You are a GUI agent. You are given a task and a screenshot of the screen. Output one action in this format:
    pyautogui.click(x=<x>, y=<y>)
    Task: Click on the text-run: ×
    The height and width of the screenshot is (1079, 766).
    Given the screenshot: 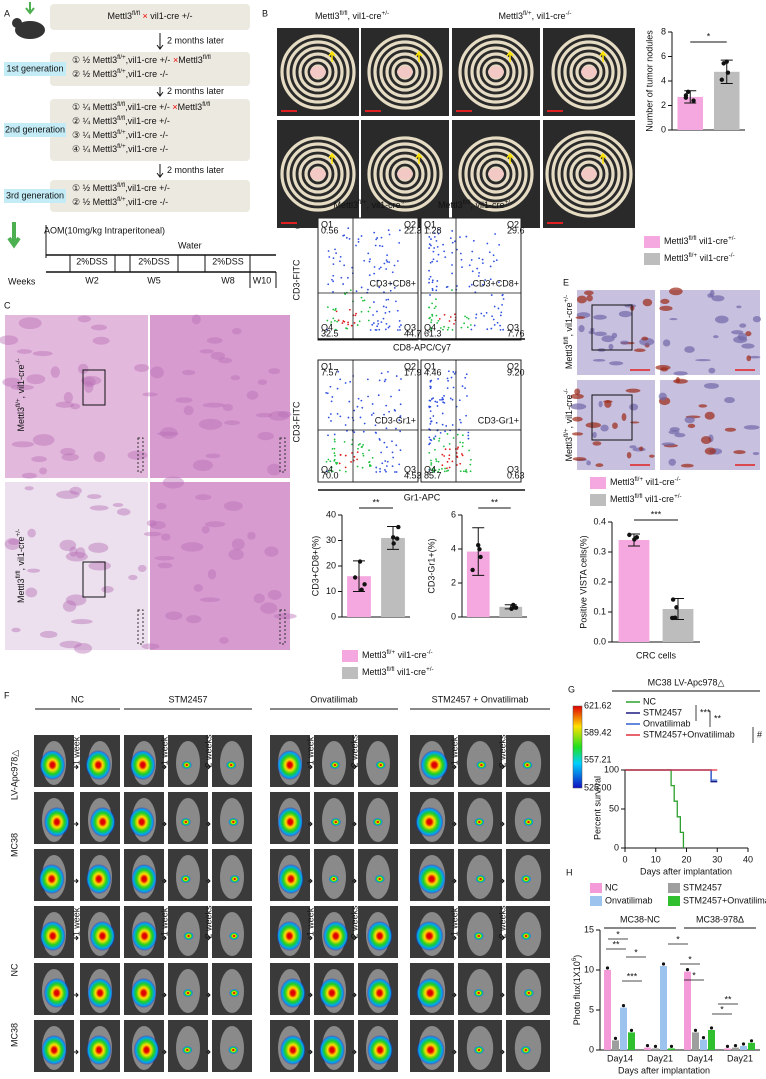 What is the action you would take?
    pyautogui.click(x=174, y=107)
    